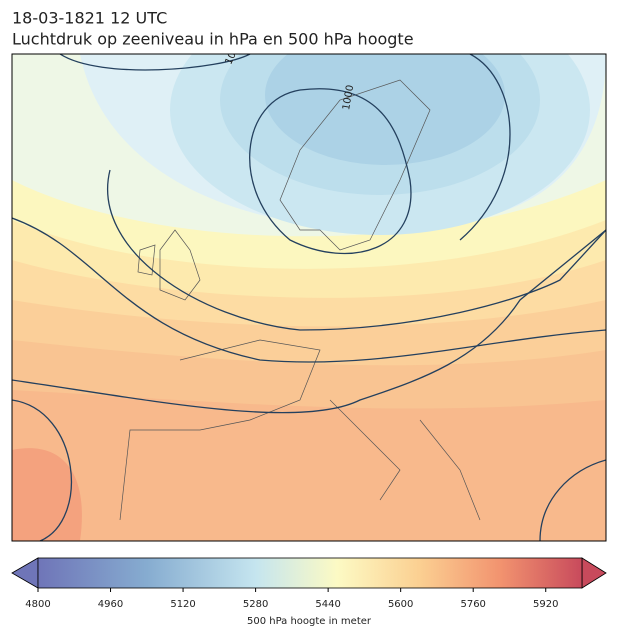  Describe the element at coordinates (309, 621) in the screenshot. I see `colorbar-label: 500 hPa hoogte in meter` at that location.